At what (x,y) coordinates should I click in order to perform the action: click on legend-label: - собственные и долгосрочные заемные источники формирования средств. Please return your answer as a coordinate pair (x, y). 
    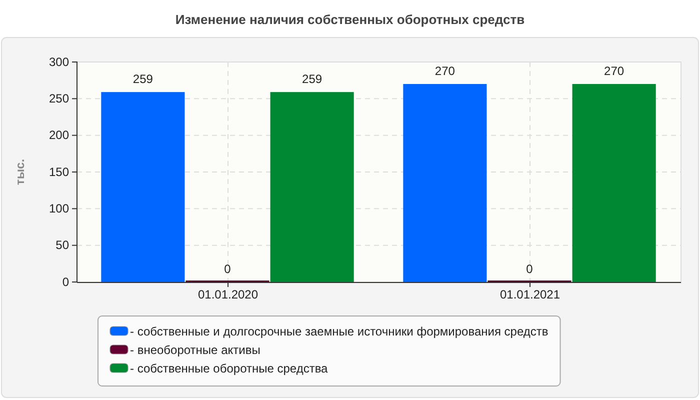
    Looking at the image, I should click on (339, 331).